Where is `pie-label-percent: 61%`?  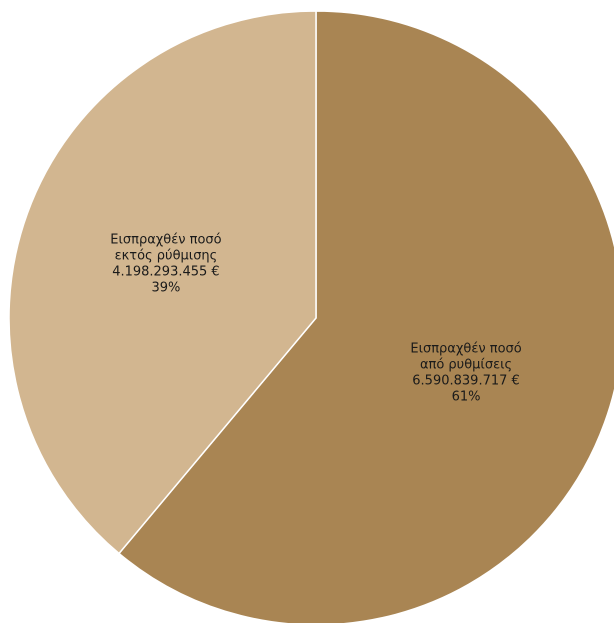
pie-label-percent: 61% is located at coordinates (466, 396).